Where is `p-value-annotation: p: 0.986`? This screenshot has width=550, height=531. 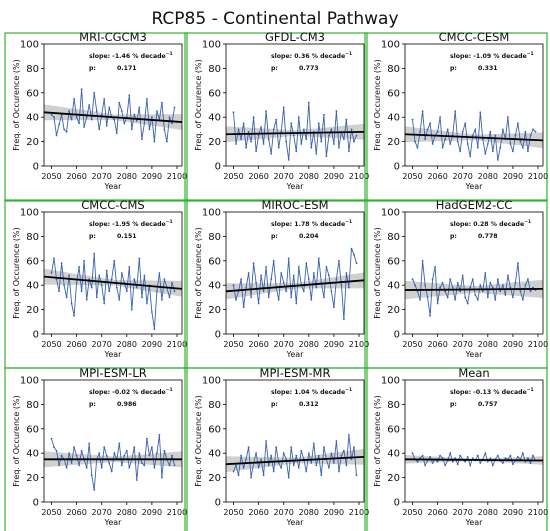 p-value-annotation: p: 0.986 is located at coordinates (113, 404).